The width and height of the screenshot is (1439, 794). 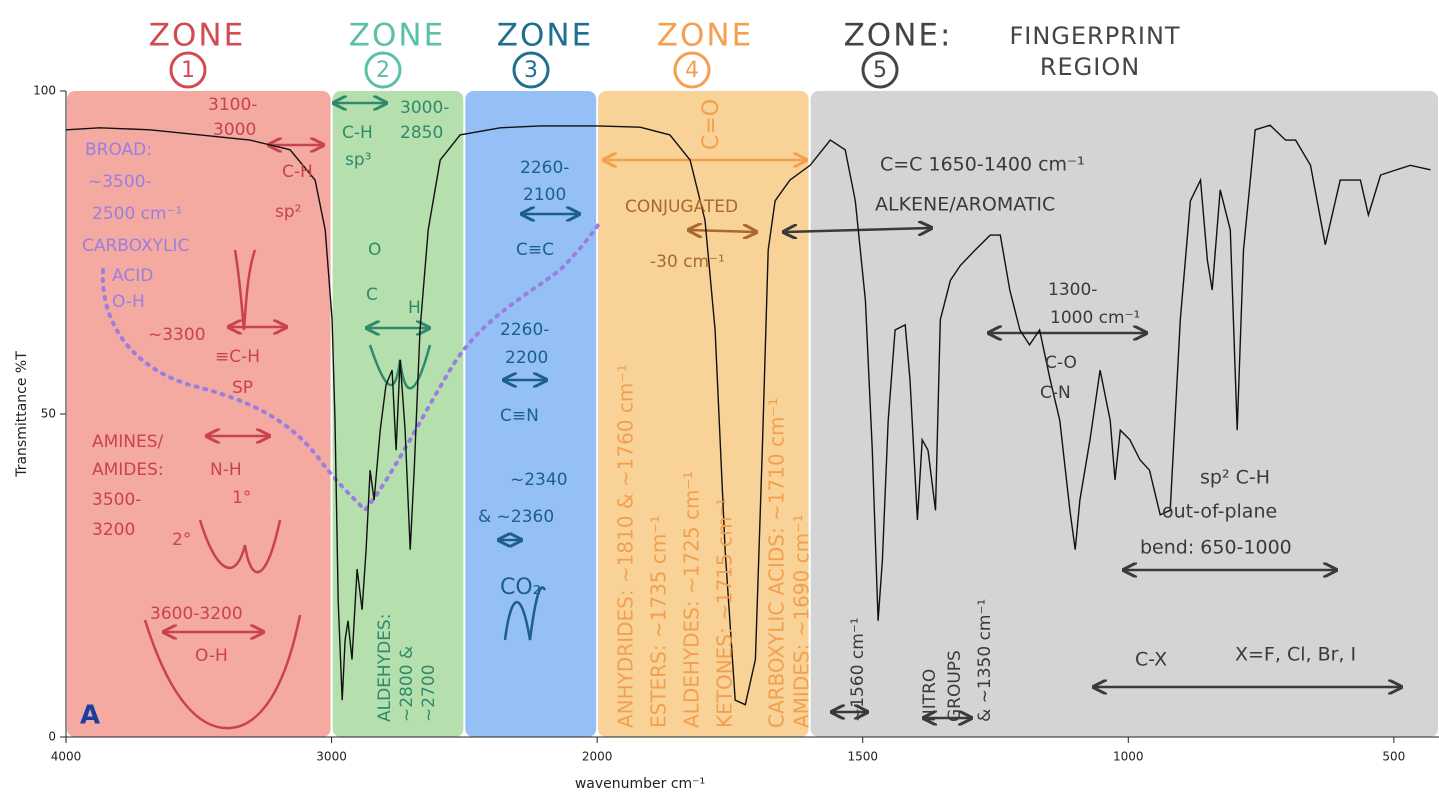 What do you see at coordinates (955, 686) in the screenshot?
I see `annotation: GROUPS` at bounding box center [955, 686].